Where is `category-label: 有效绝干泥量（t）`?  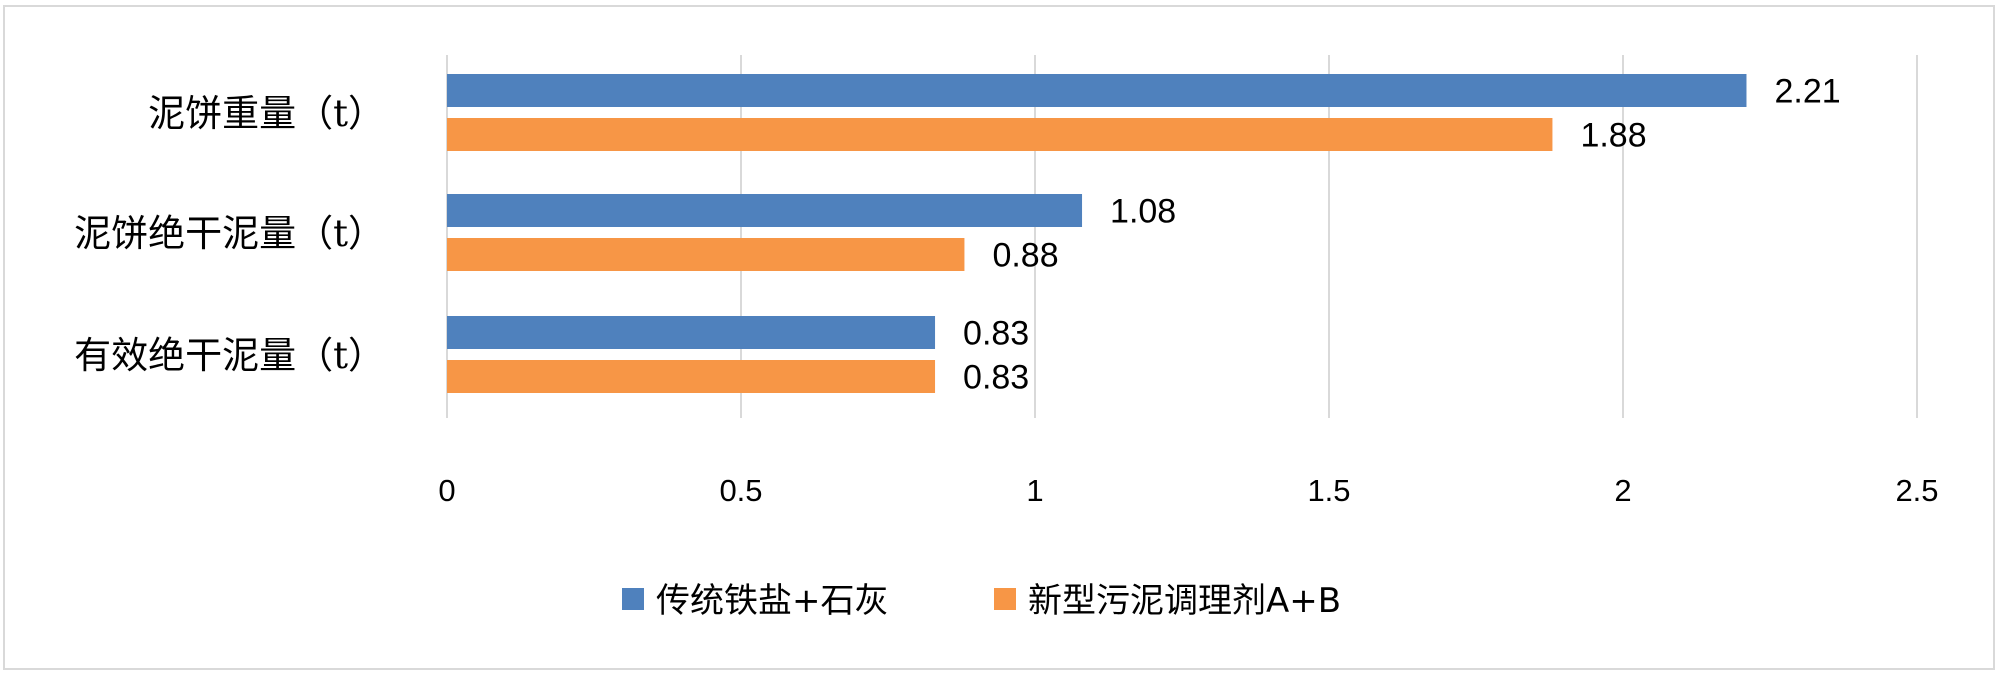
category-label: 有效绝干泥量（t） is located at coordinates (229, 355).